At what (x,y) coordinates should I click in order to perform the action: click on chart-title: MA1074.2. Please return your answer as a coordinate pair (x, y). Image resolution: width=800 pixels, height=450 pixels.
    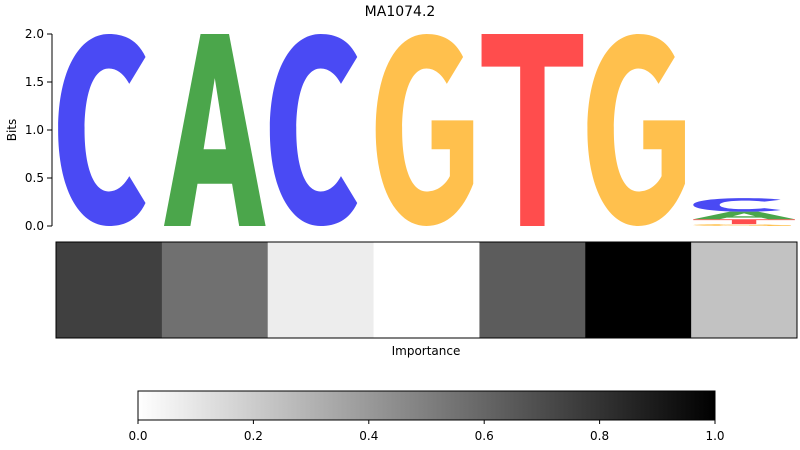
    Looking at the image, I should click on (400, 12).